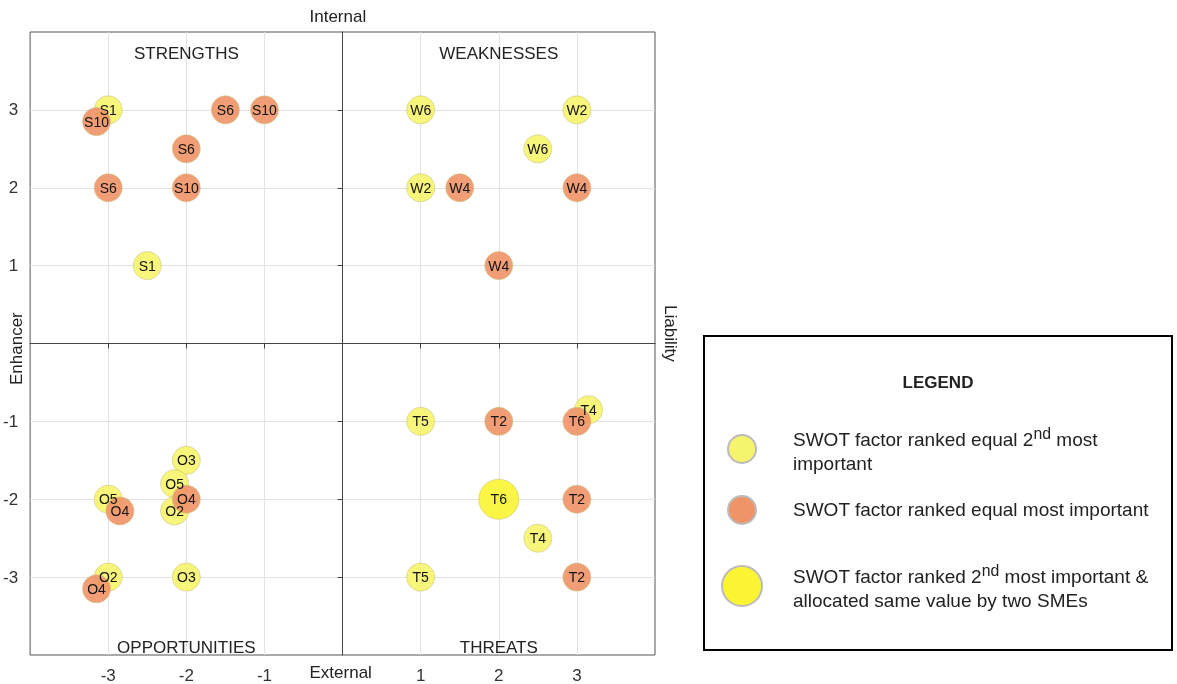 Image resolution: width=1177 pixels, height=684 pixels. Describe the element at coordinates (338, 16) in the screenshot. I see `x2-axis-title: Internal` at that location.